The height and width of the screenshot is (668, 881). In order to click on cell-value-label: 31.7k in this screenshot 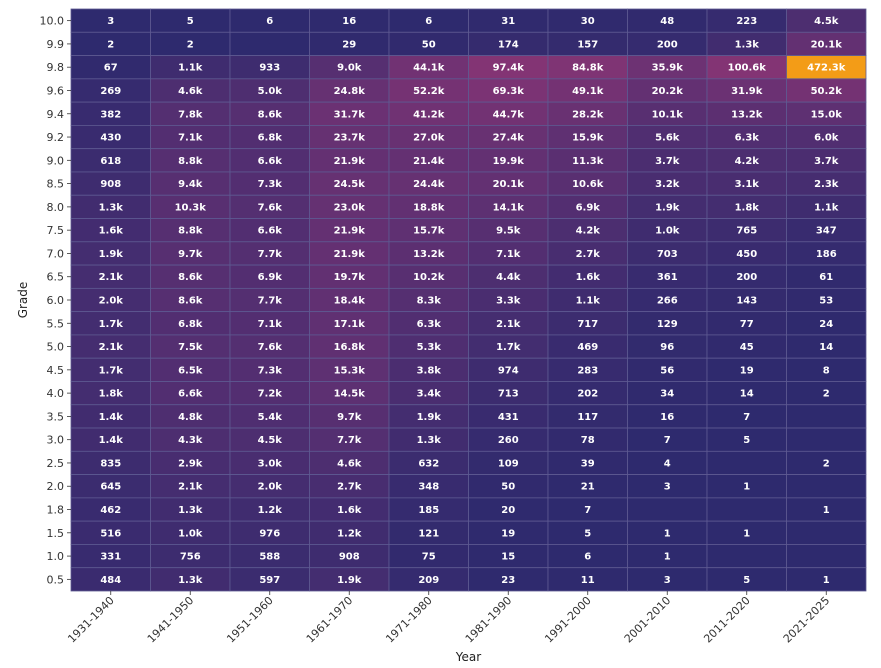, I will do `click(350, 114)`.